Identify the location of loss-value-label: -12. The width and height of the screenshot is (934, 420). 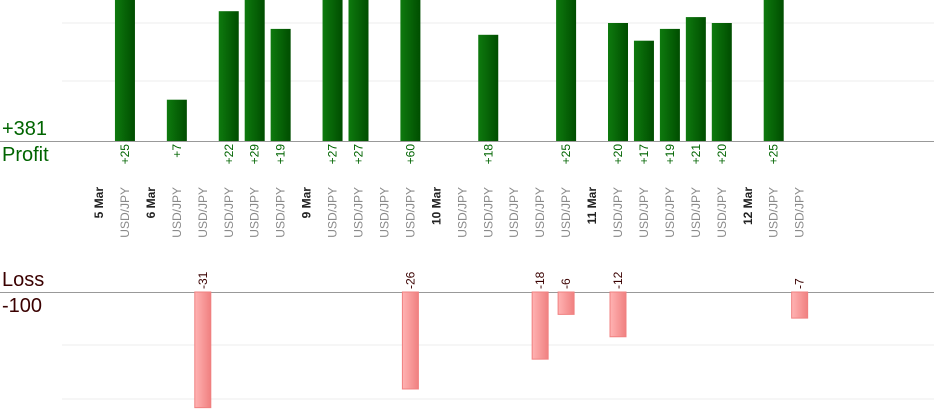
(618, 280).